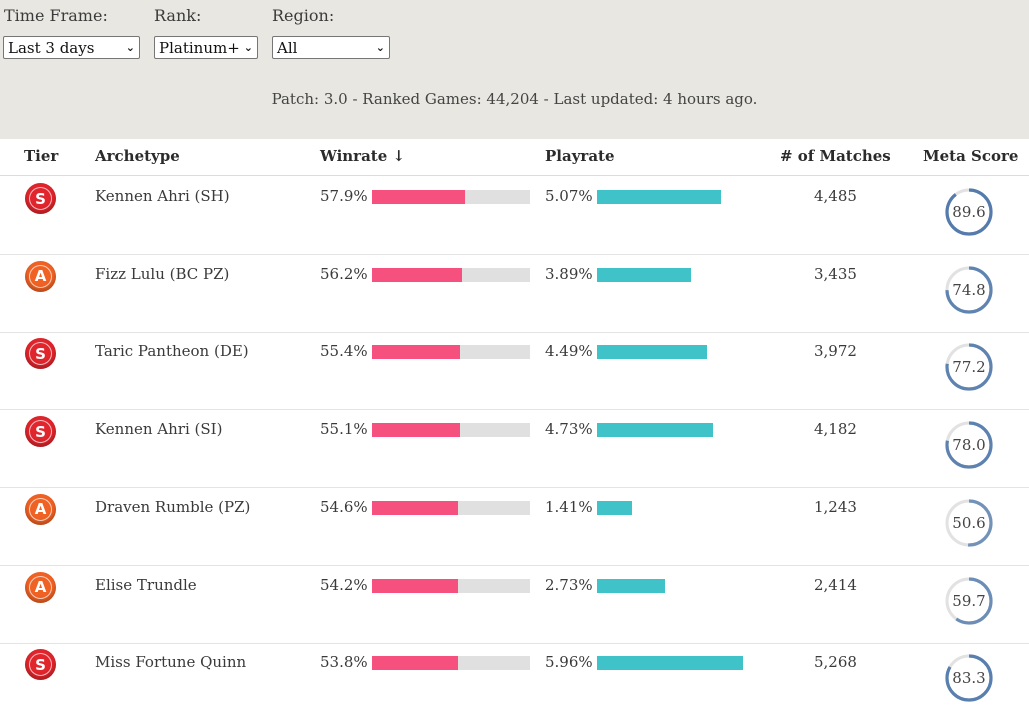  Describe the element at coordinates (514, 605) in the screenshot. I see `table-row: A Elise Trundle 54.2% 2.73% 2,414 59.7` at that location.